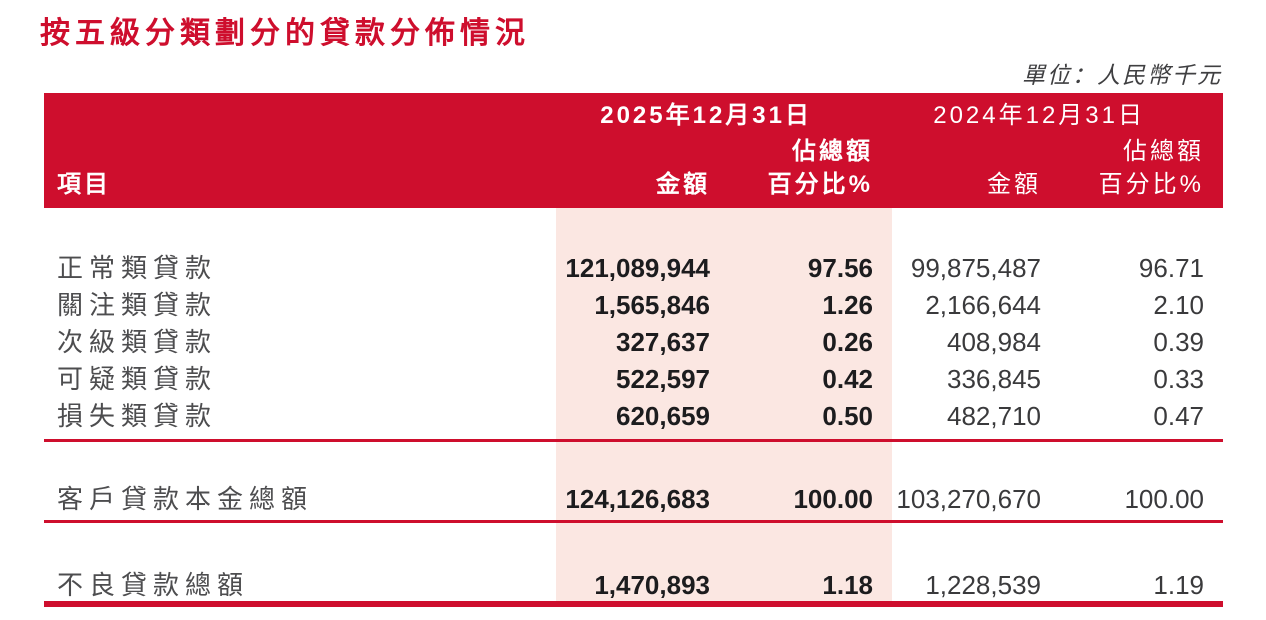  I want to click on cell-pct-2025: 0.50, so click(847, 416).